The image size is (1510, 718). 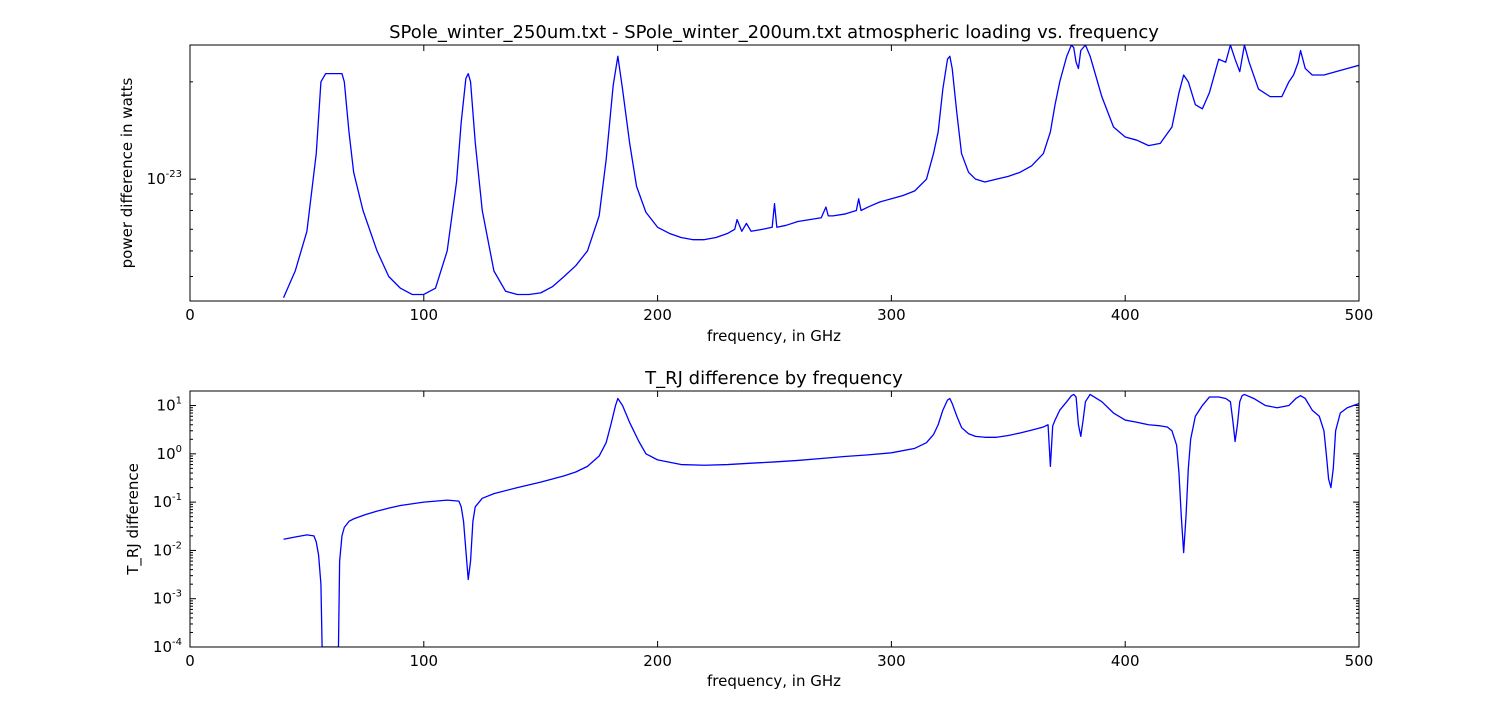 What do you see at coordinates (167, 598) in the screenshot?
I see `bottom-chart-ytick-label: 10⁻³` at bounding box center [167, 598].